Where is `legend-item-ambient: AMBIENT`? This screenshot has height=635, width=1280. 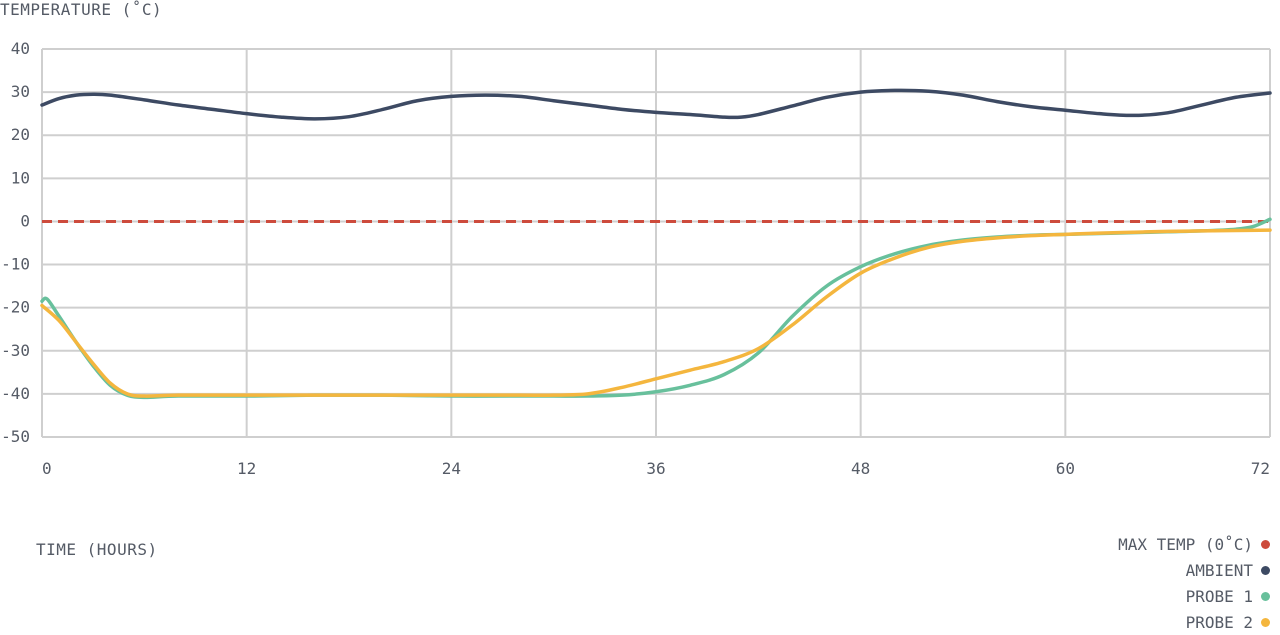 legend-item-ambient: AMBIENT is located at coordinates (1194, 570).